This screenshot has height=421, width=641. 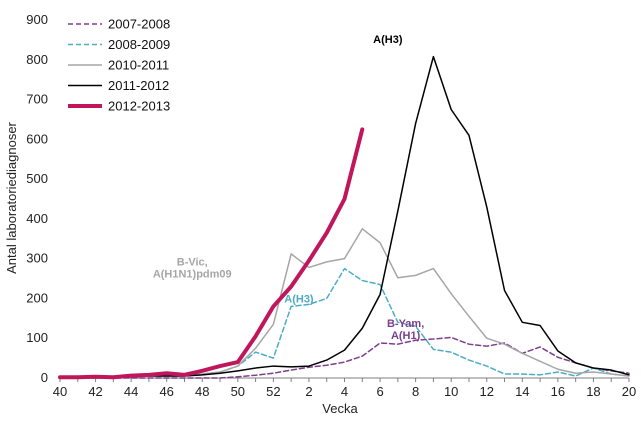 What do you see at coordinates (138, 65) in the screenshot?
I see `legend-label: 2010-2011` at bounding box center [138, 65].